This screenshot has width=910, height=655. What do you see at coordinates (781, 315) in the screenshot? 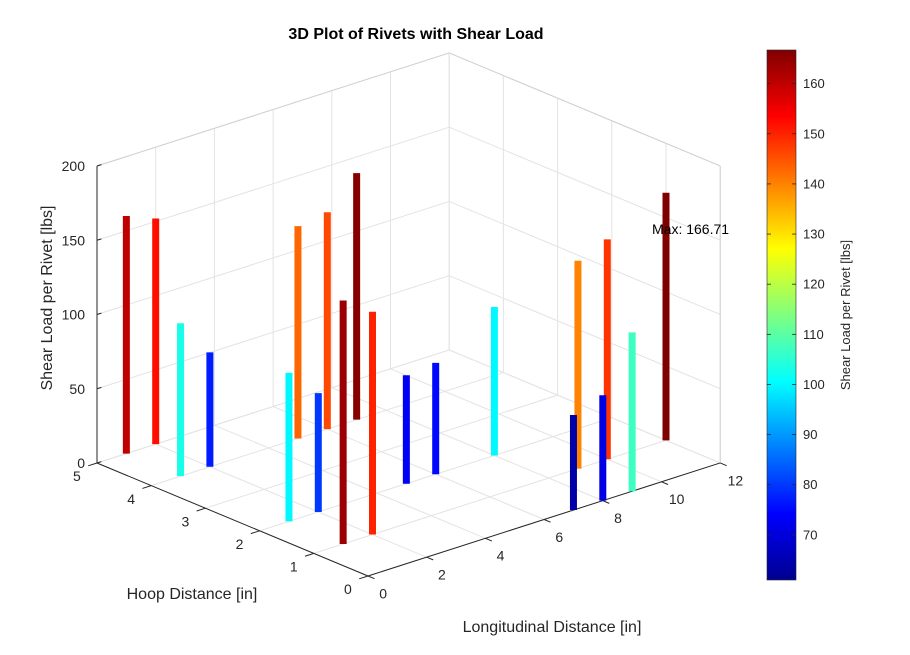
I see `colorbar-gradient` at bounding box center [781, 315].